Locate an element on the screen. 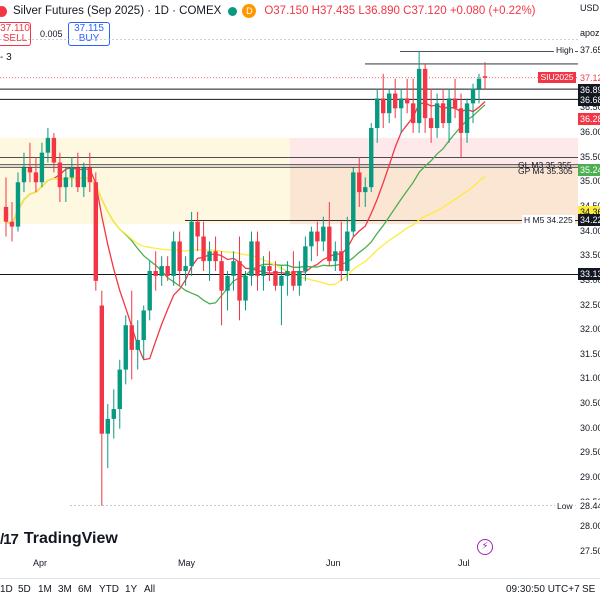 The image size is (600, 600). buy-button: 37.115 BUY is located at coordinates (89, 34).